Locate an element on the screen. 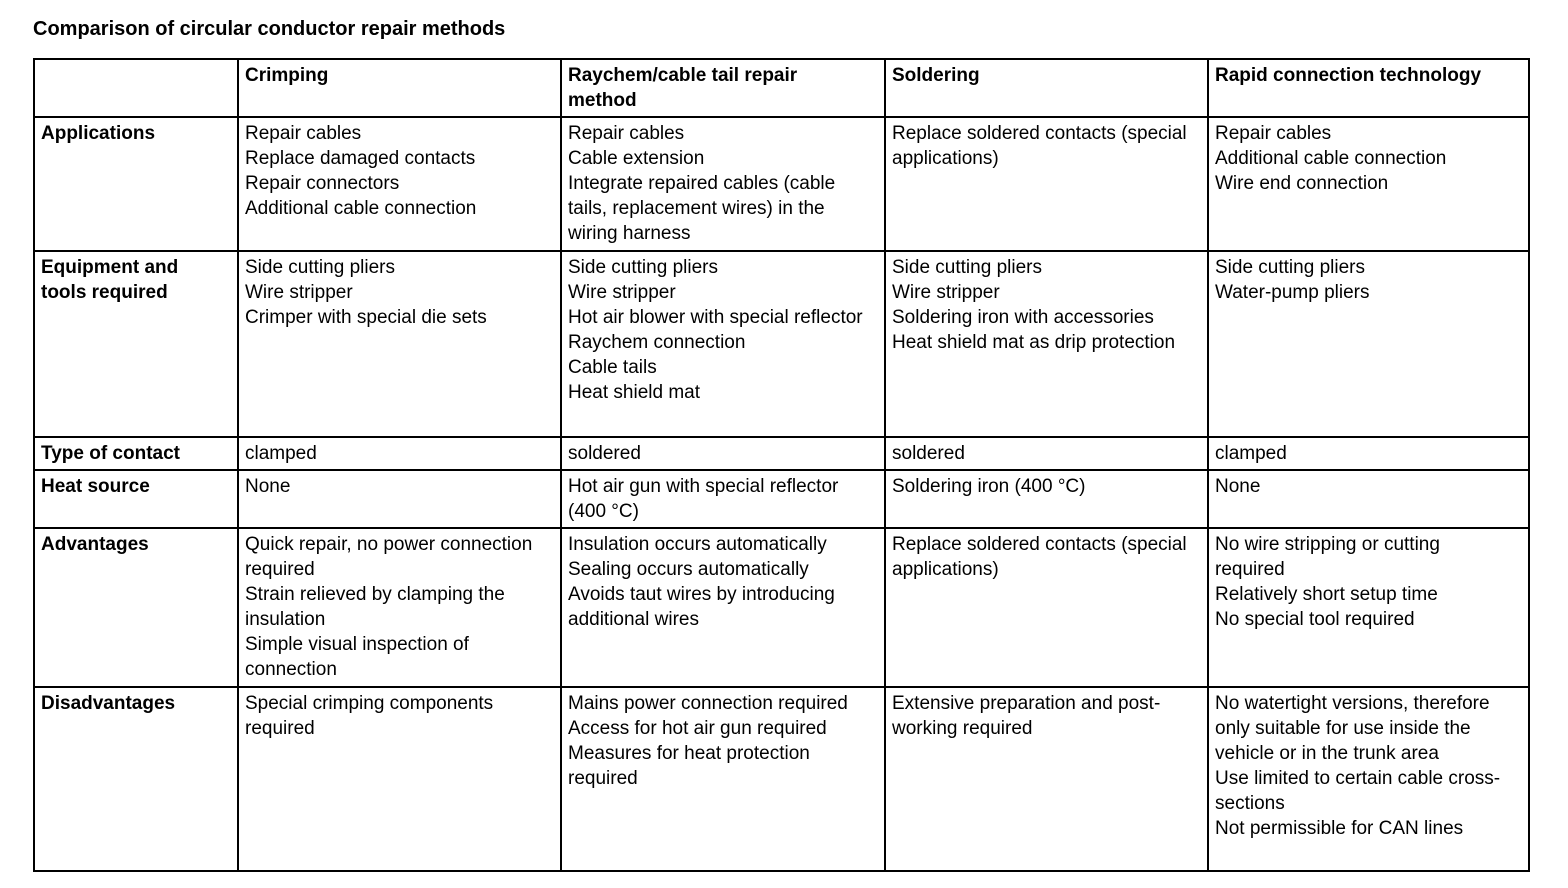  cell-line: Measures for heat protection required is located at coordinates (689, 766).